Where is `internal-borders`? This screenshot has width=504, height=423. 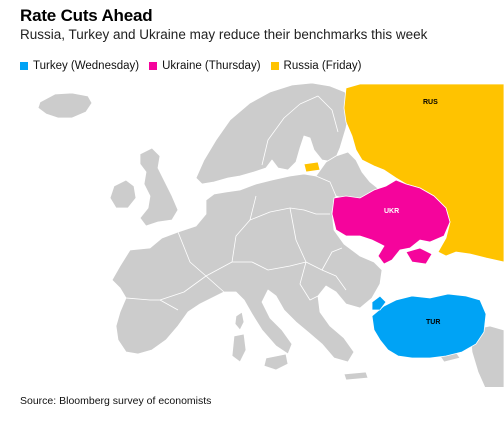
internal-borders is located at coordinates (236, 253).